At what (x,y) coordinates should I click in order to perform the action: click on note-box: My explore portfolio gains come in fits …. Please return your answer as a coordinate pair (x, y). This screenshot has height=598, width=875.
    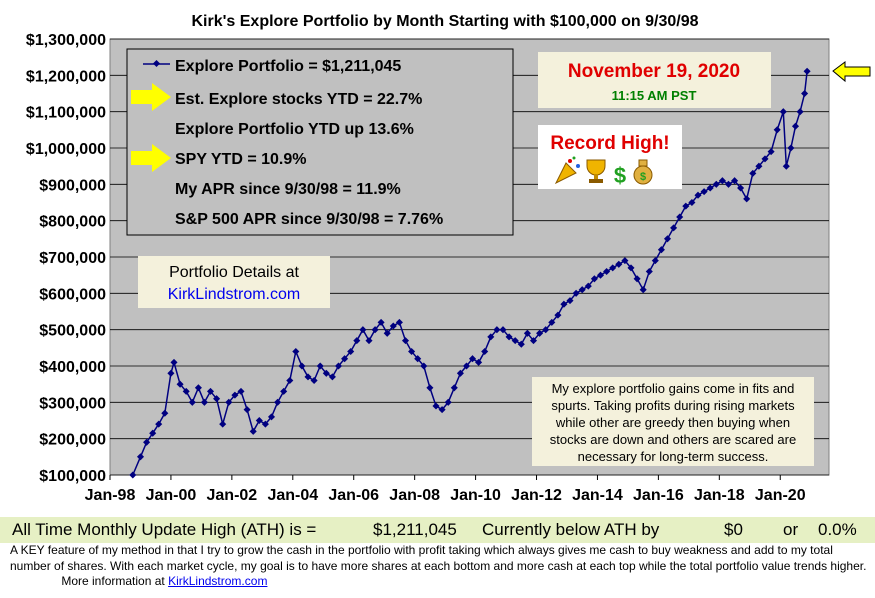
    Looking at the image, I should click on (673, 421).